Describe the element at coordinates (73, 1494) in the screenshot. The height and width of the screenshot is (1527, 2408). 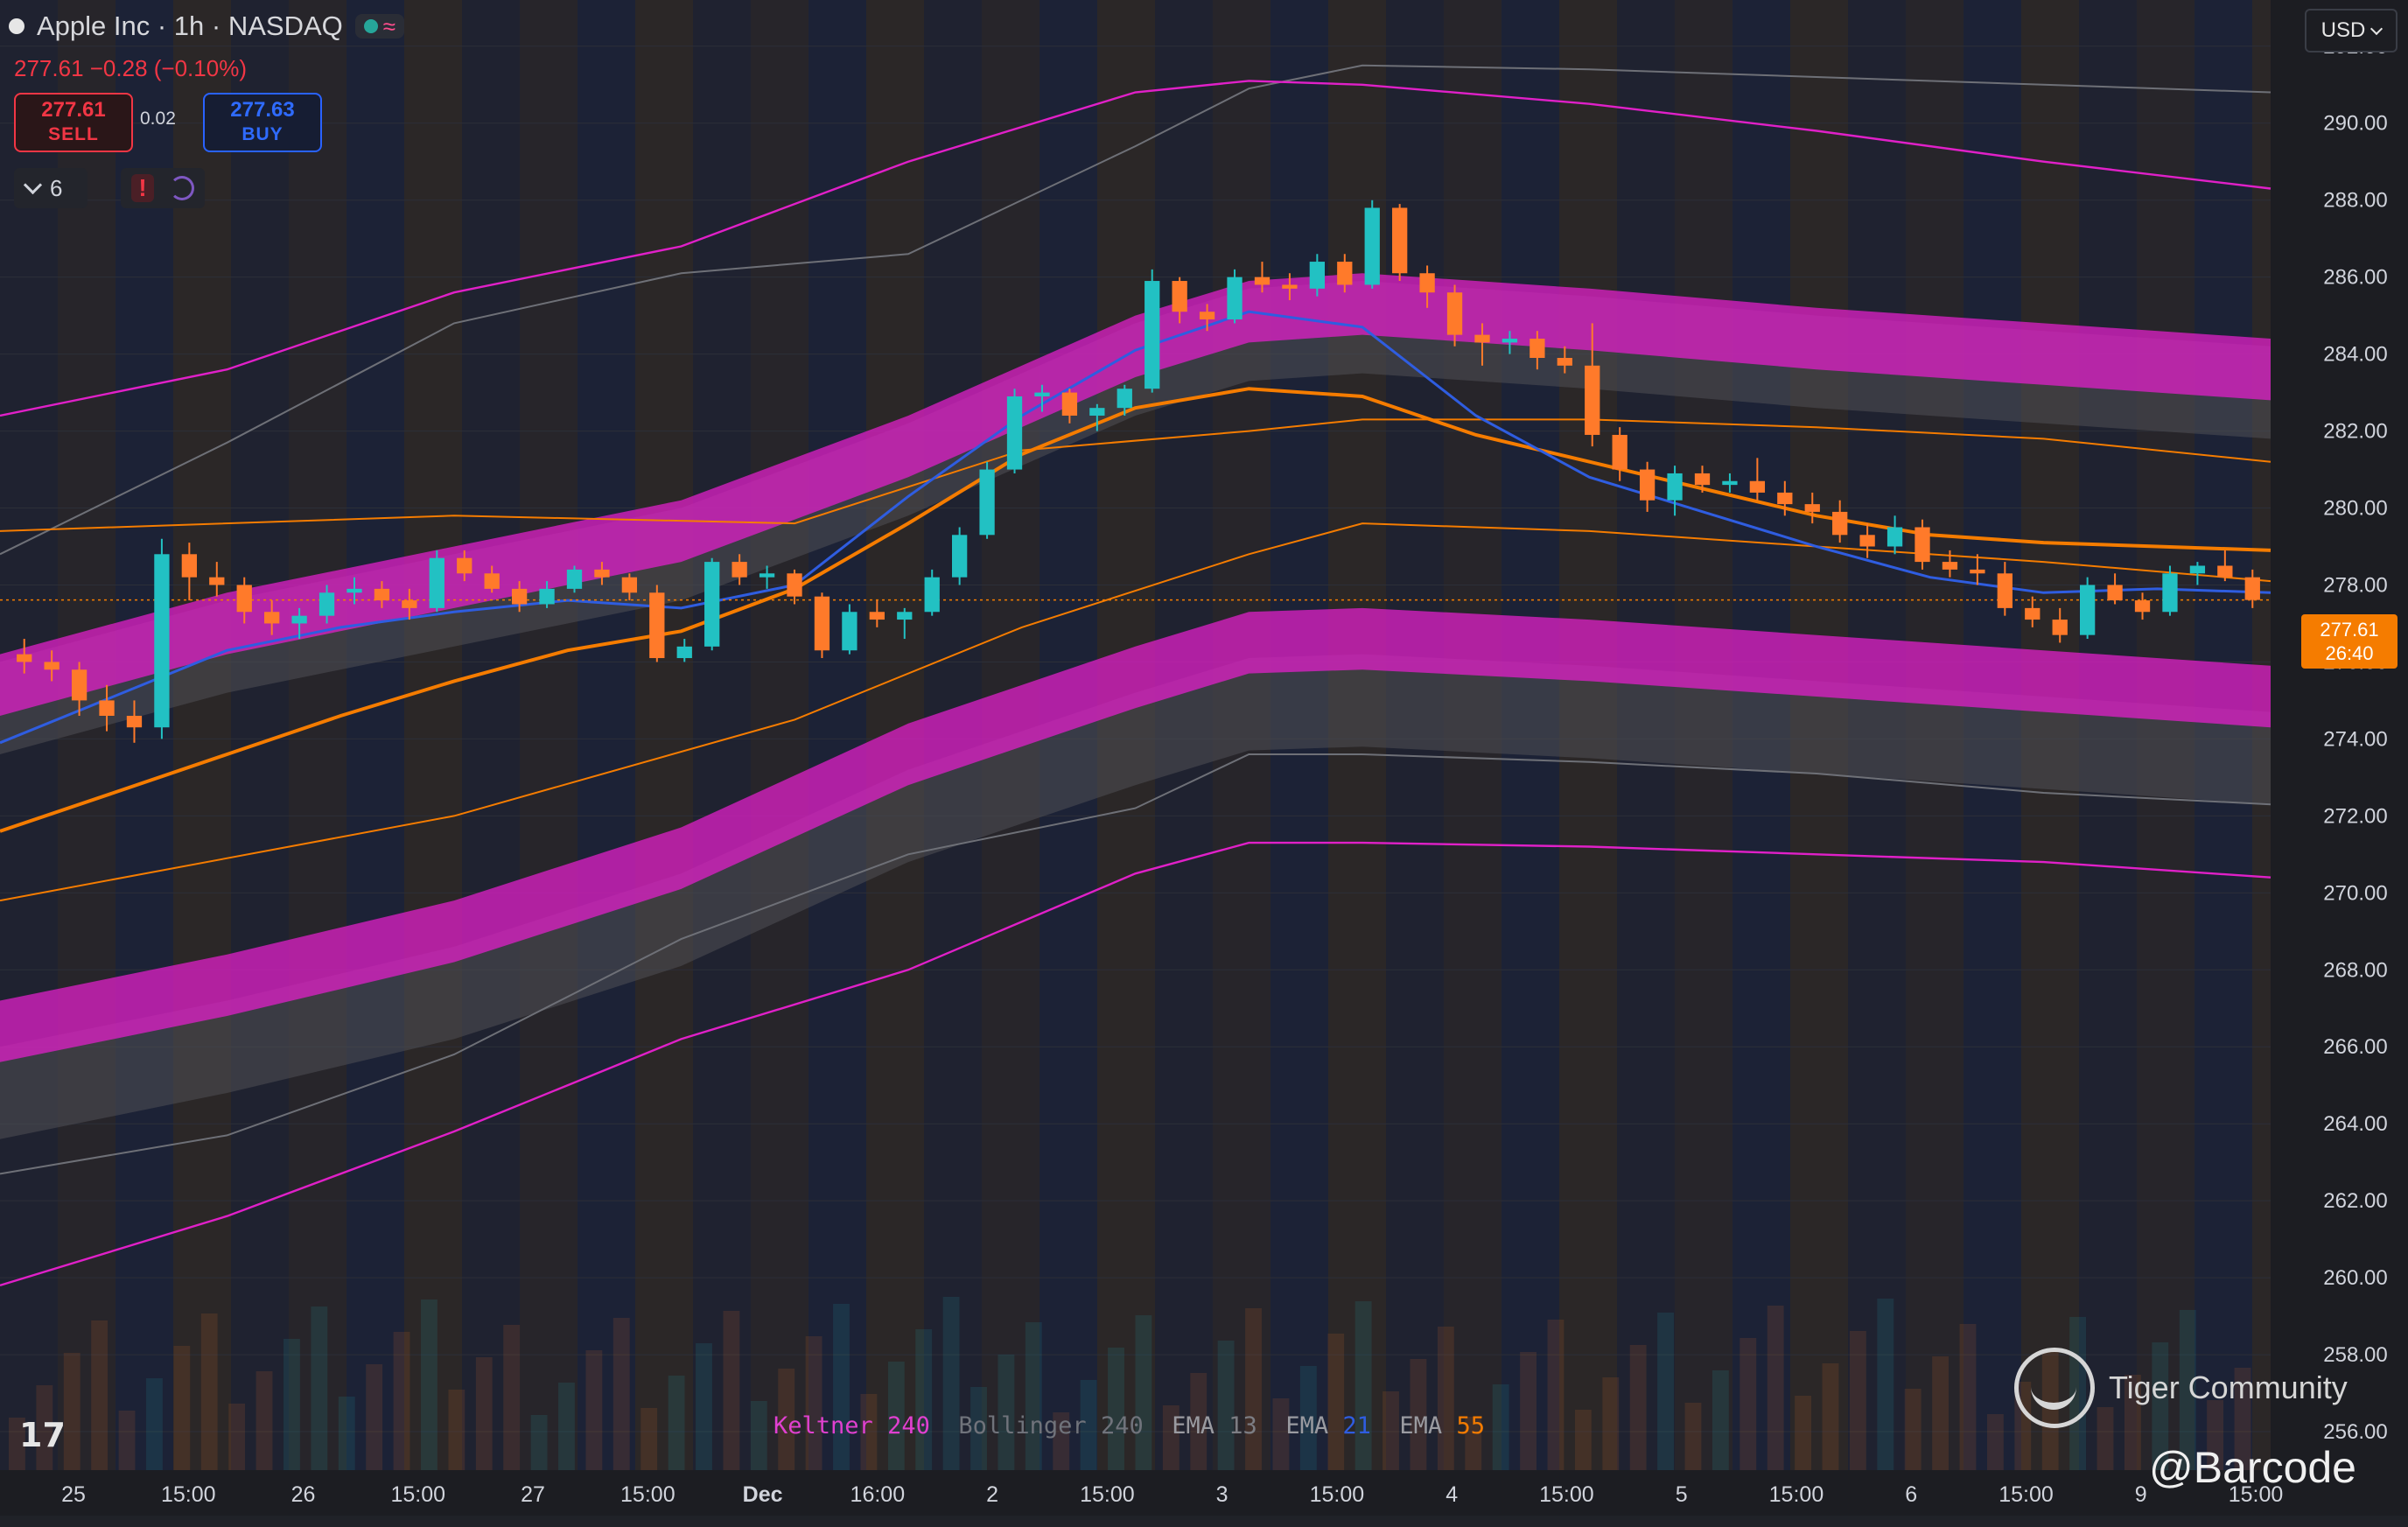
I see `time-tick-label: 25` at that location.